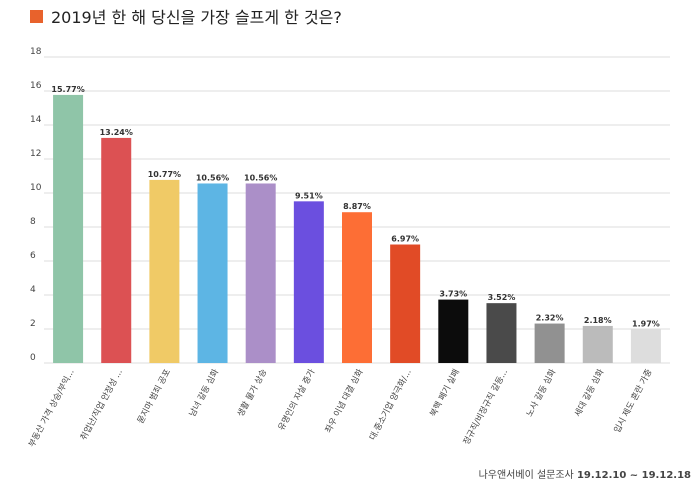 This screenshot has height=486, width=699. What do you see at coordinates (550, 318) in the screenshot?
I see `data-label: 2.32%` at bounding box center [550, 318].